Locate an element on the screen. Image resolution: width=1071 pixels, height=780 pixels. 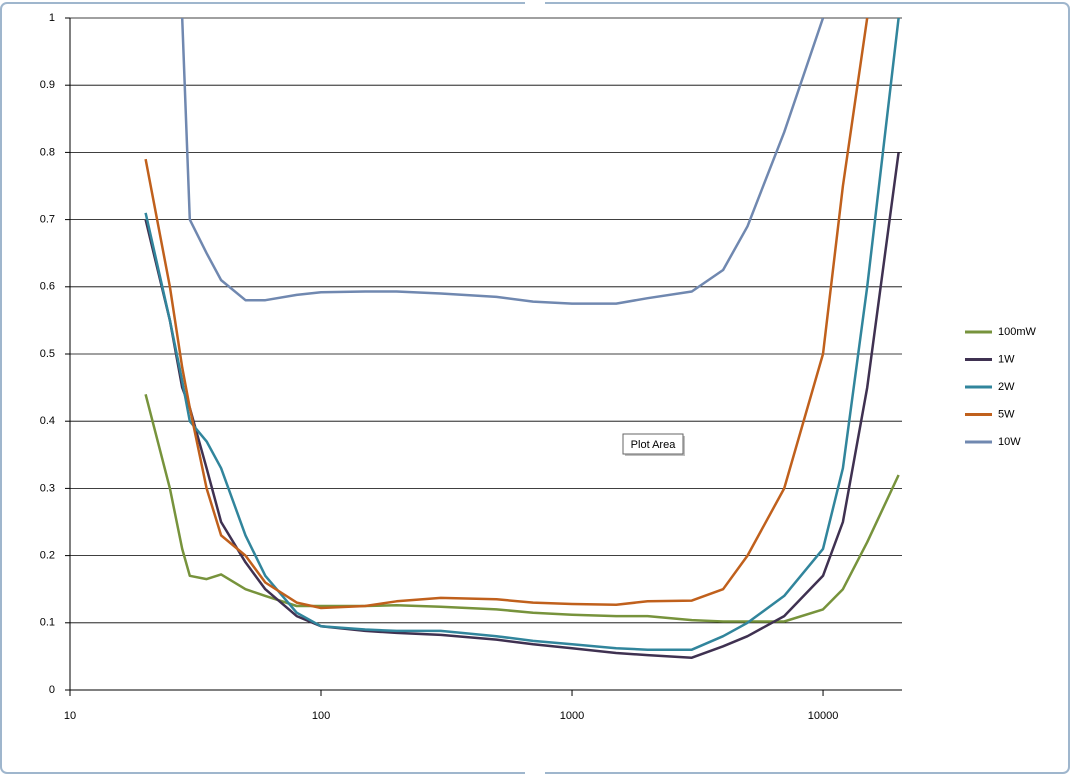
y-tick-label: 0.1 is located at coordinates (47, 623).